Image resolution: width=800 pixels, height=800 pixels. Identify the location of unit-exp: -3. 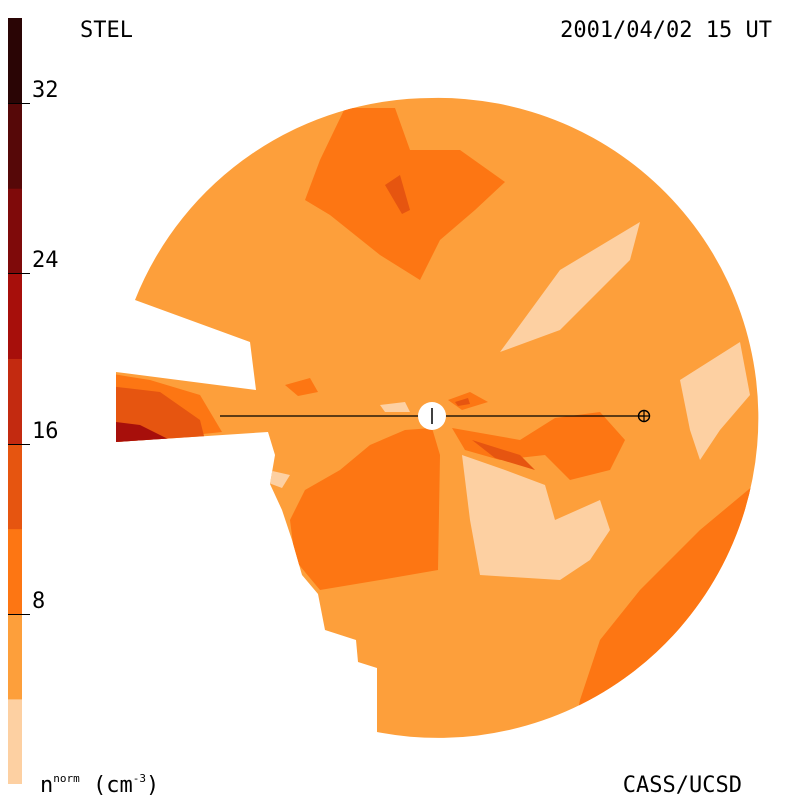
(139, 778).